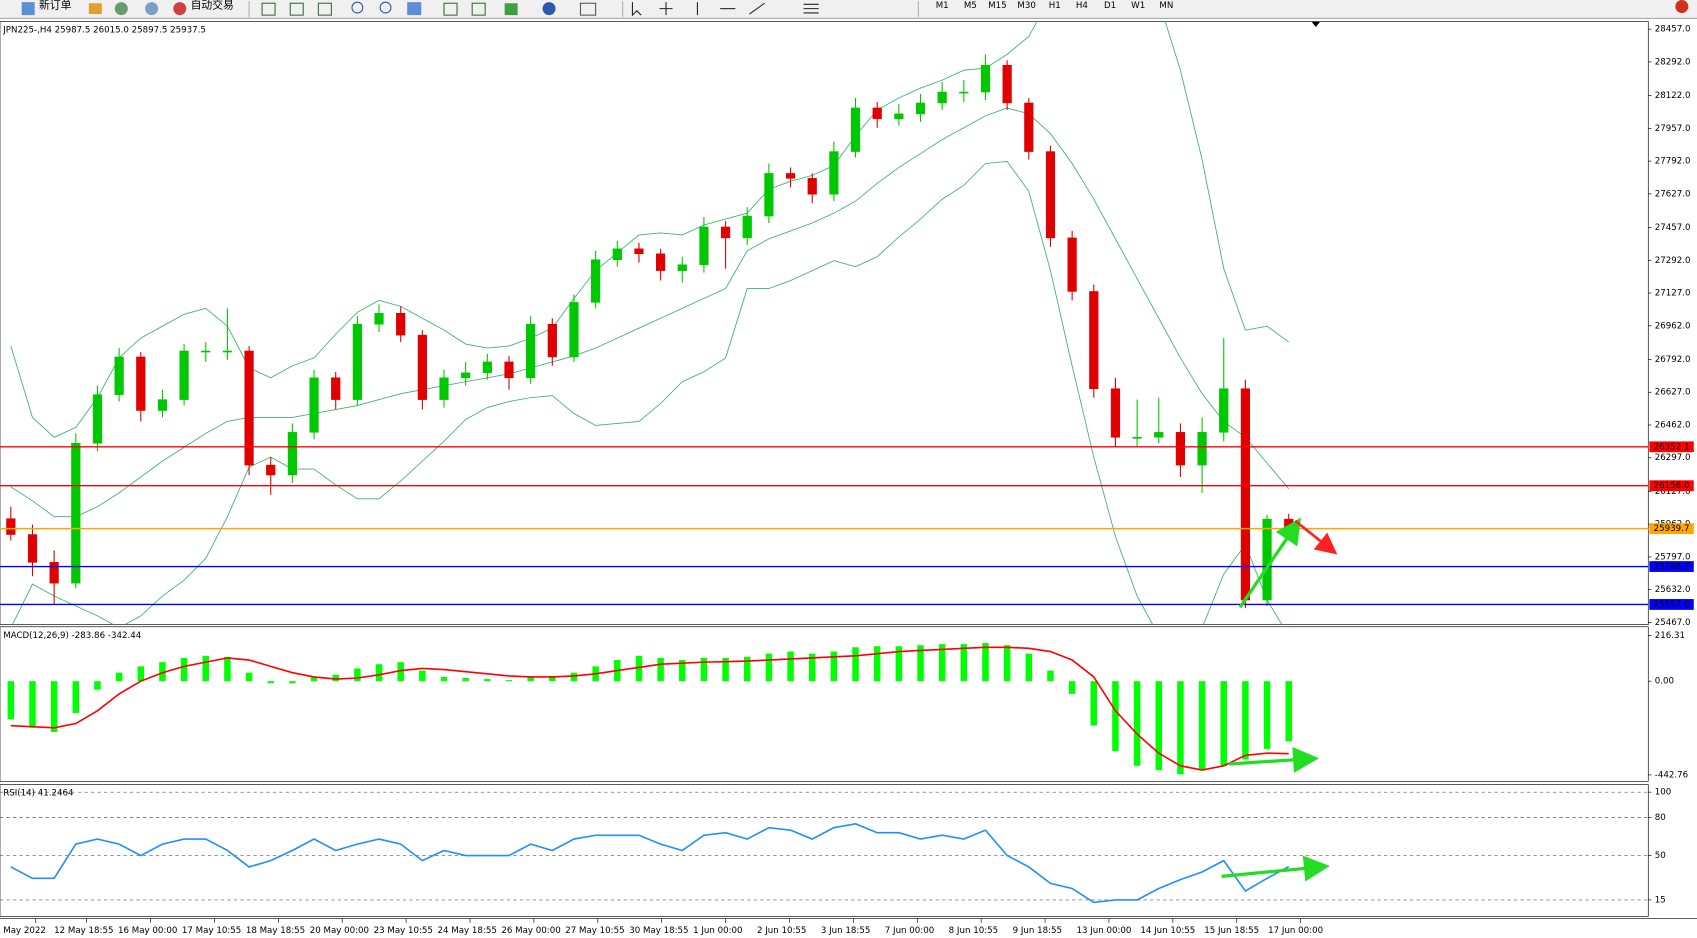  What do you see at coordinates (1682, 6) in the screenshot?
I see `notification-badge` at bounding box center [1682, 6].